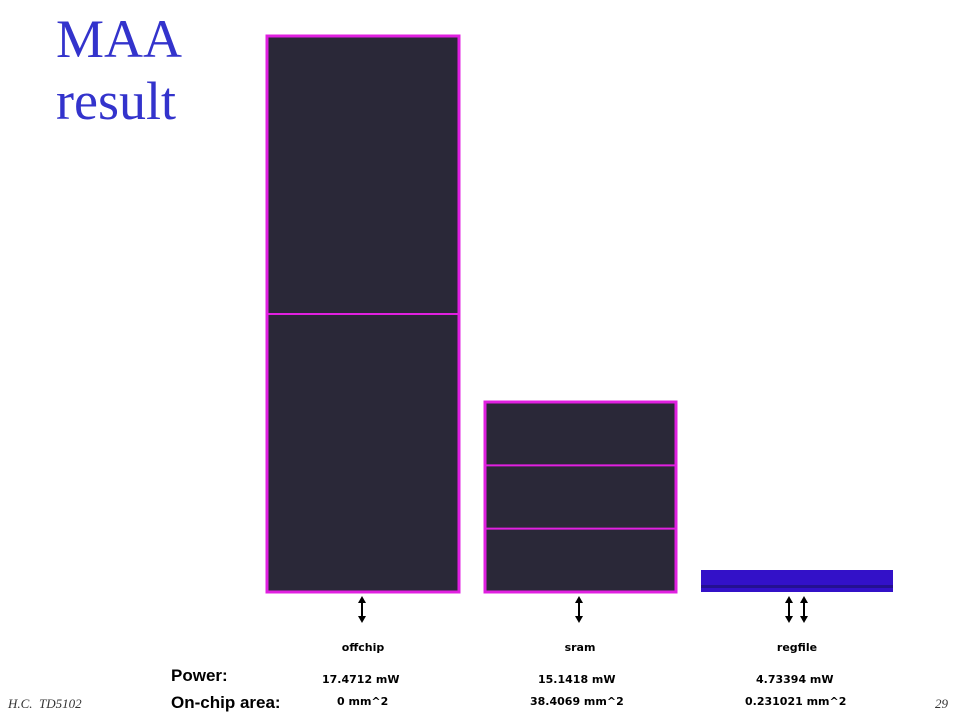  Describe the element at coordinates (941, 703) in the screenshot. I see `page-number: 29` at that location.